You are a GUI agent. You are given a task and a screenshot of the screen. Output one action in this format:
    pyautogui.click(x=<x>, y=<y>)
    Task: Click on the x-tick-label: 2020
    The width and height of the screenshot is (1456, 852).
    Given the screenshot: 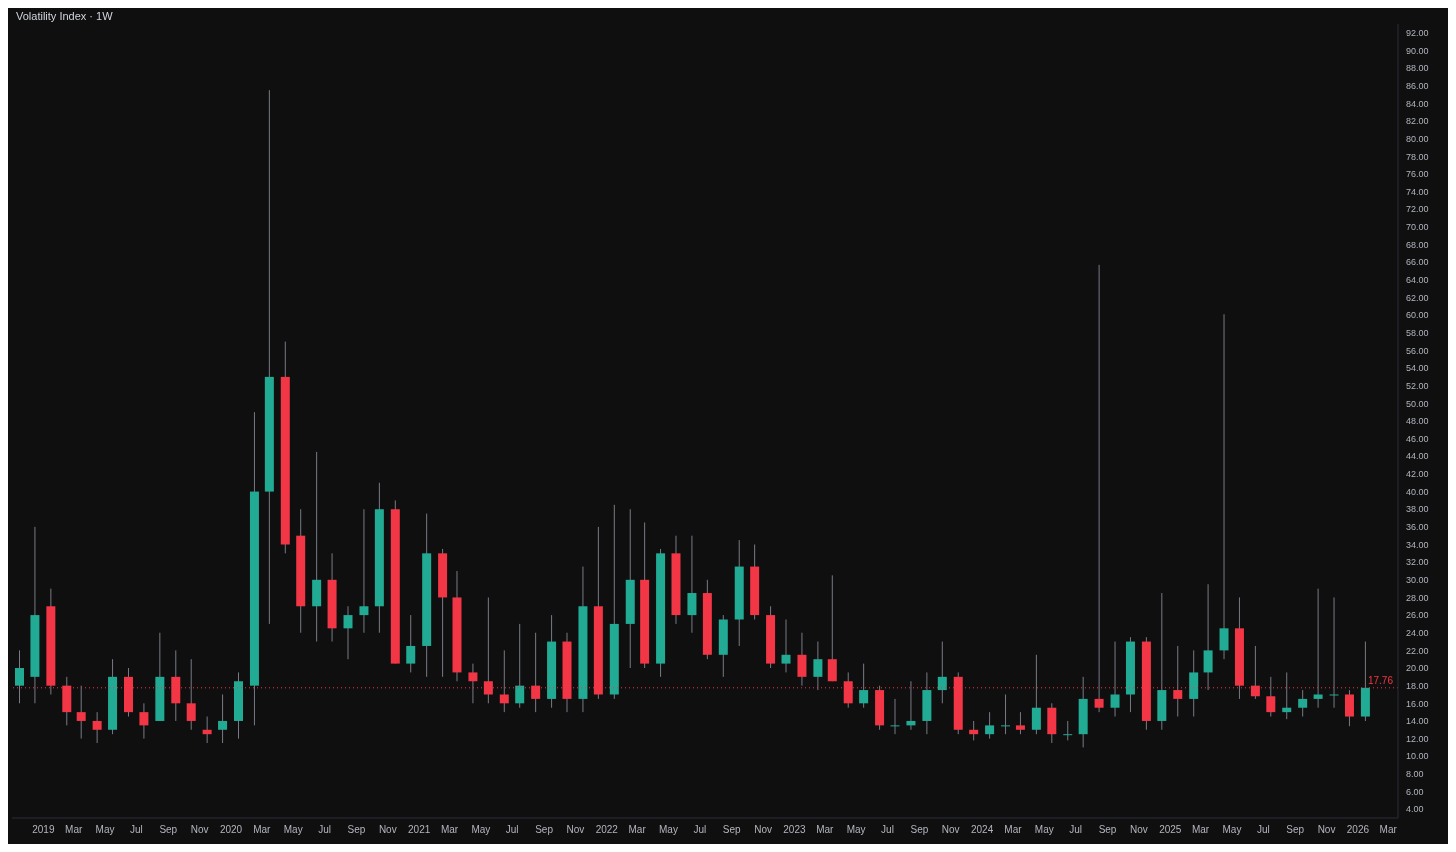 What is the action you would take?
    pyautogui.click(x=231, y=830)
    